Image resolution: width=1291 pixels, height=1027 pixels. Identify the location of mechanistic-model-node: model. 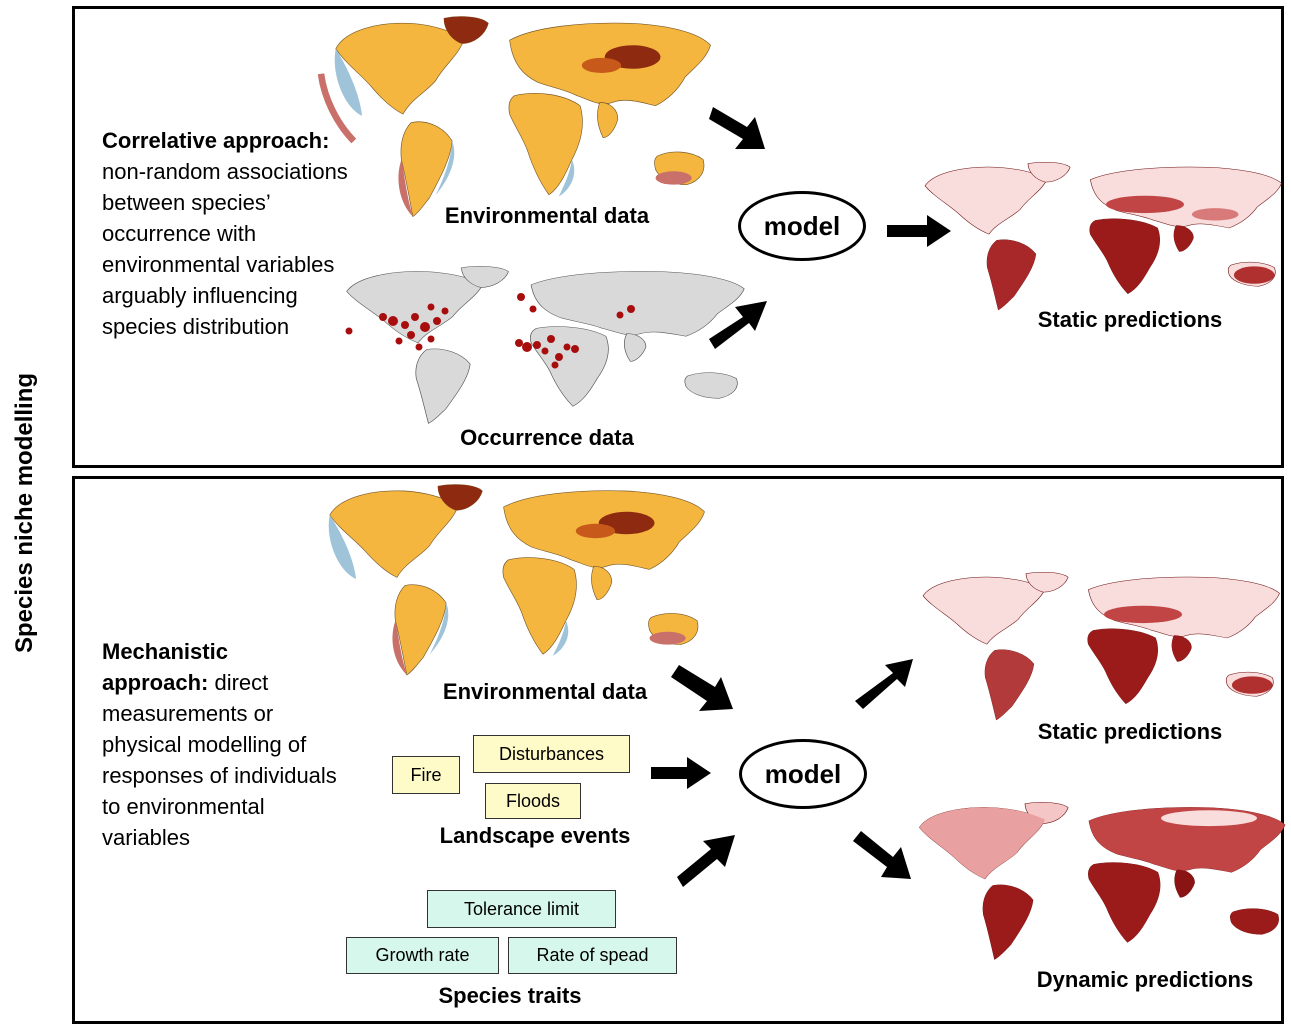
(803, 774).